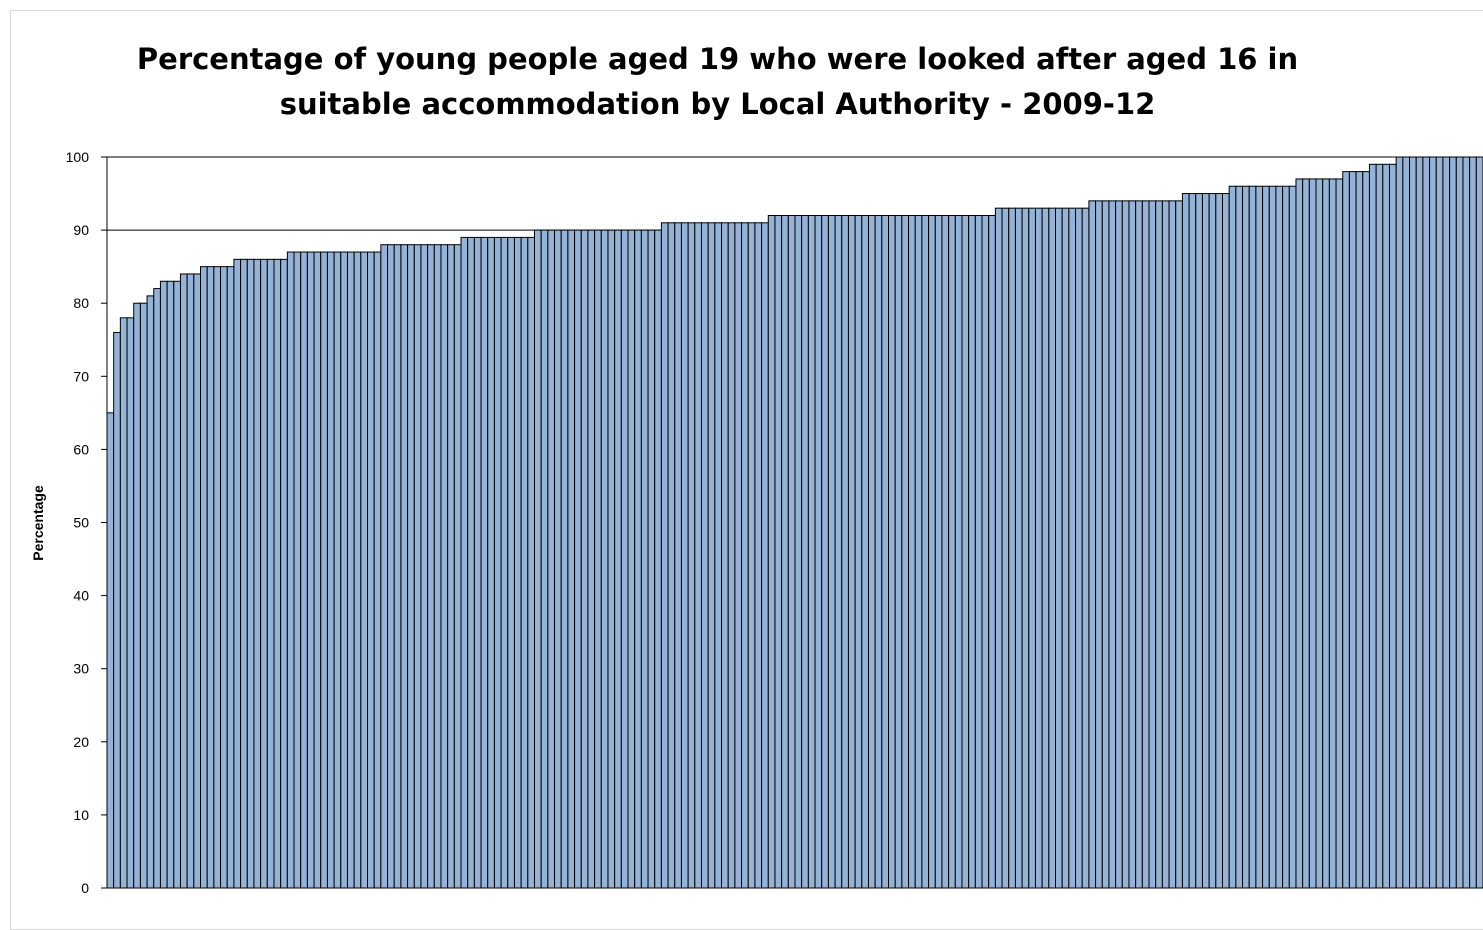 The width and height of the screenshot is (1483, 930). What do you see at coordinates (85, 888) in the screenshot?
I see `y-tick-label-0: 0` at bounding box center [85, 888].